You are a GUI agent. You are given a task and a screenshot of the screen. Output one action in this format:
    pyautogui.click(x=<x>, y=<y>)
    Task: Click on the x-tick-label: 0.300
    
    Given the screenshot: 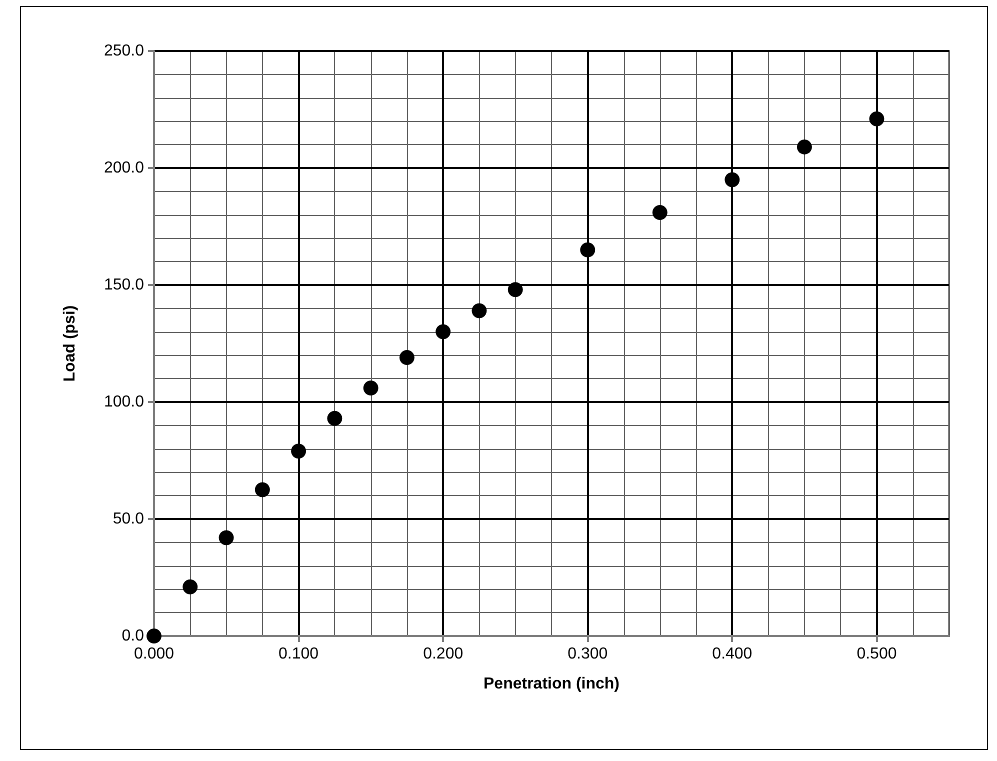 What is the action you would take?
    pyautogui.click(x=588, y=654)
    